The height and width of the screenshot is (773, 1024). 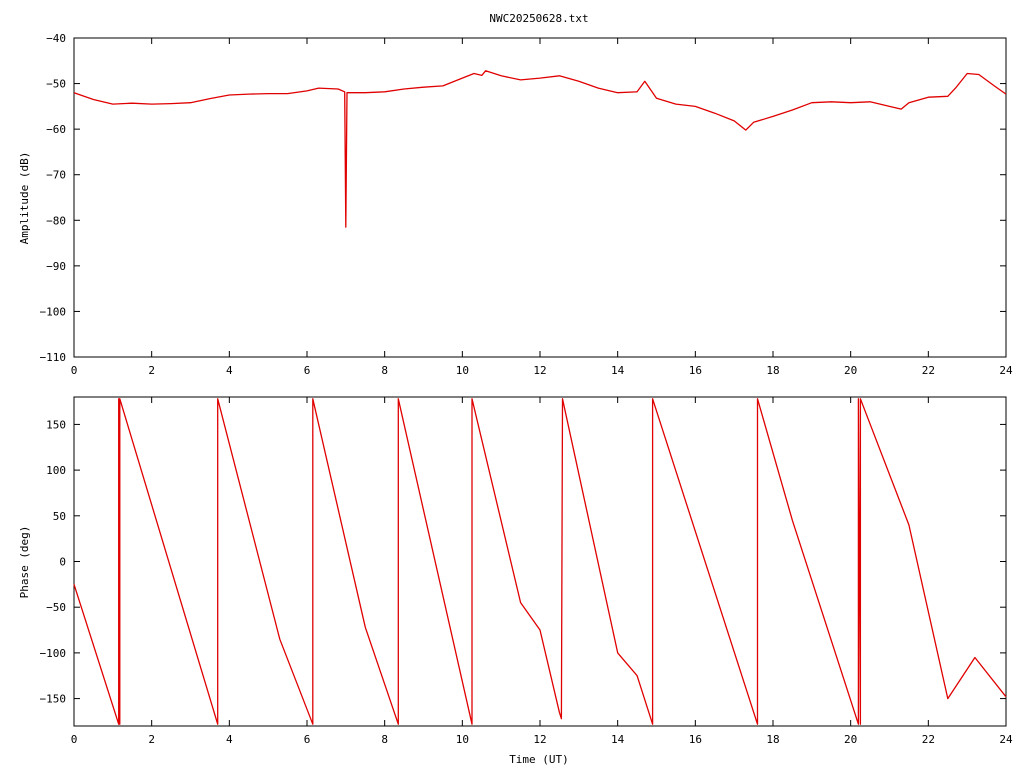 I want to click on amplitude-y-tick-label: −40, so click(x=56, y=38).